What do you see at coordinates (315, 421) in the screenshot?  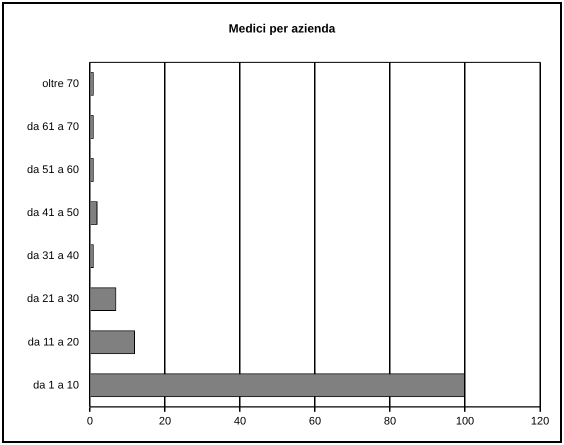 I see `x-tick-label: 60` at bounding box center [315, 421].